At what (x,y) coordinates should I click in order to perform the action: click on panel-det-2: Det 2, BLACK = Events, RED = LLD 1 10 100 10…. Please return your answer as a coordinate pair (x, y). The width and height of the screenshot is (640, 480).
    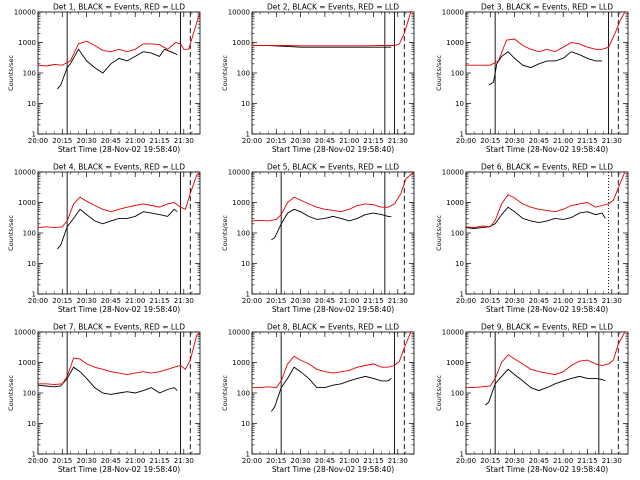
    Looking at the image, I should click on (318, 78).